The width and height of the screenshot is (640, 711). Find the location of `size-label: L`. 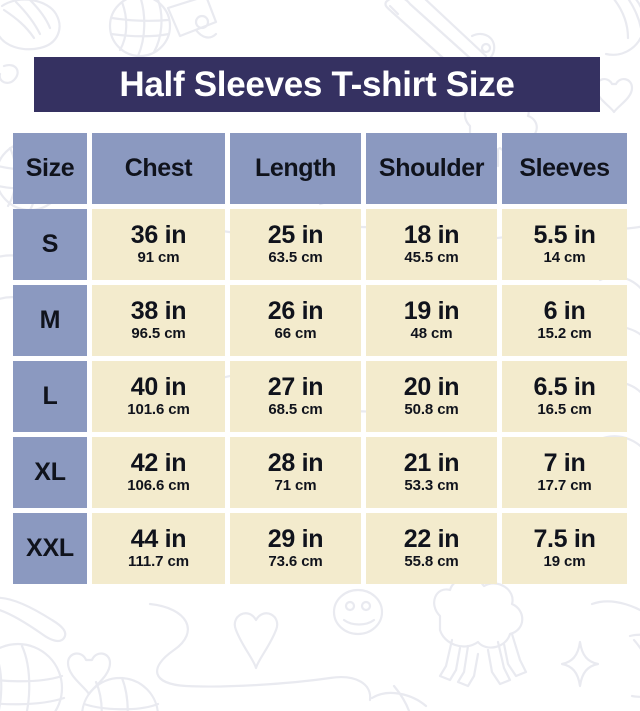

size-label: L is located at coordinates (50, 396).